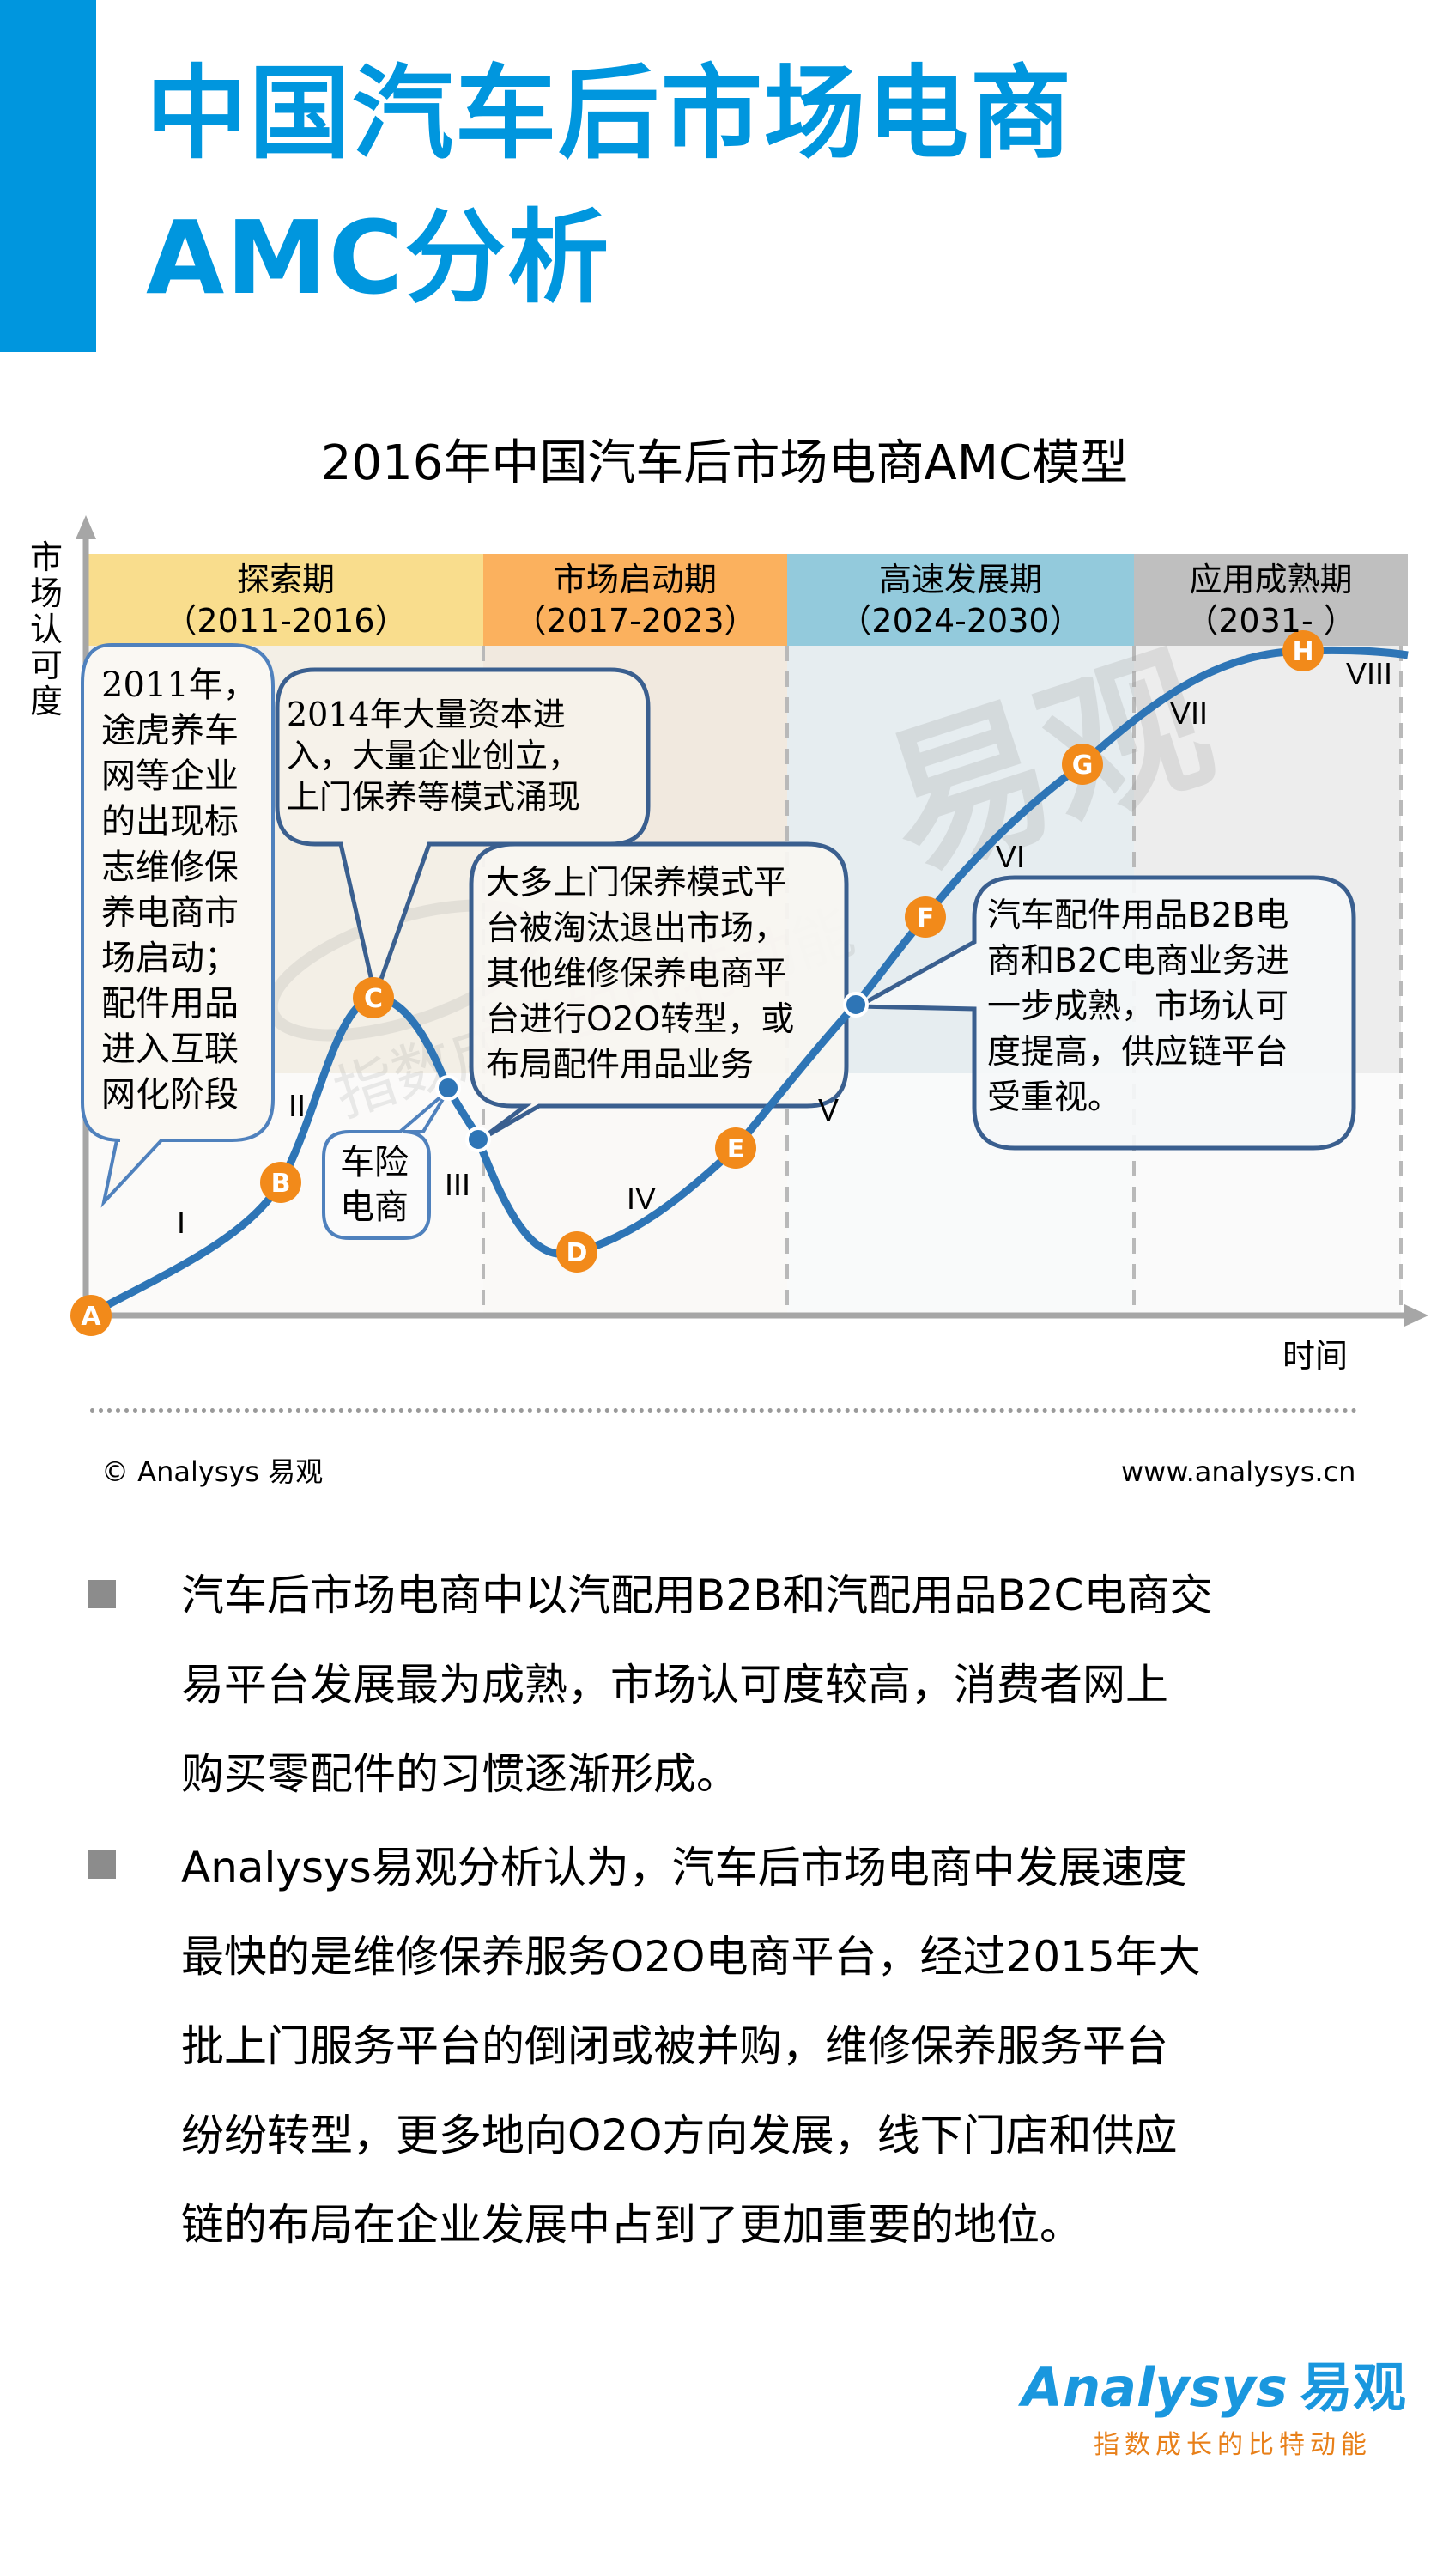 The height and width of the screenshot is (2576, 1449). What do you see at coordinates (1352, 2387) in the screenshot?
I see `logo-brand-cn: 易观` at bounding box center [1352, 2387].